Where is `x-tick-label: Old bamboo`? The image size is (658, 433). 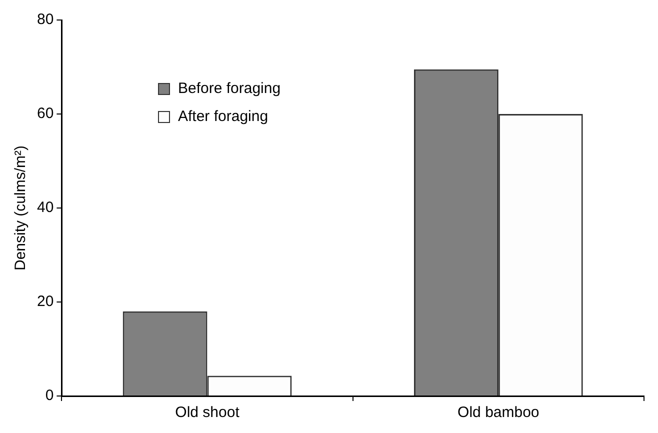
x-tick-label: Old bamboo is located at coordinates (499, 413).